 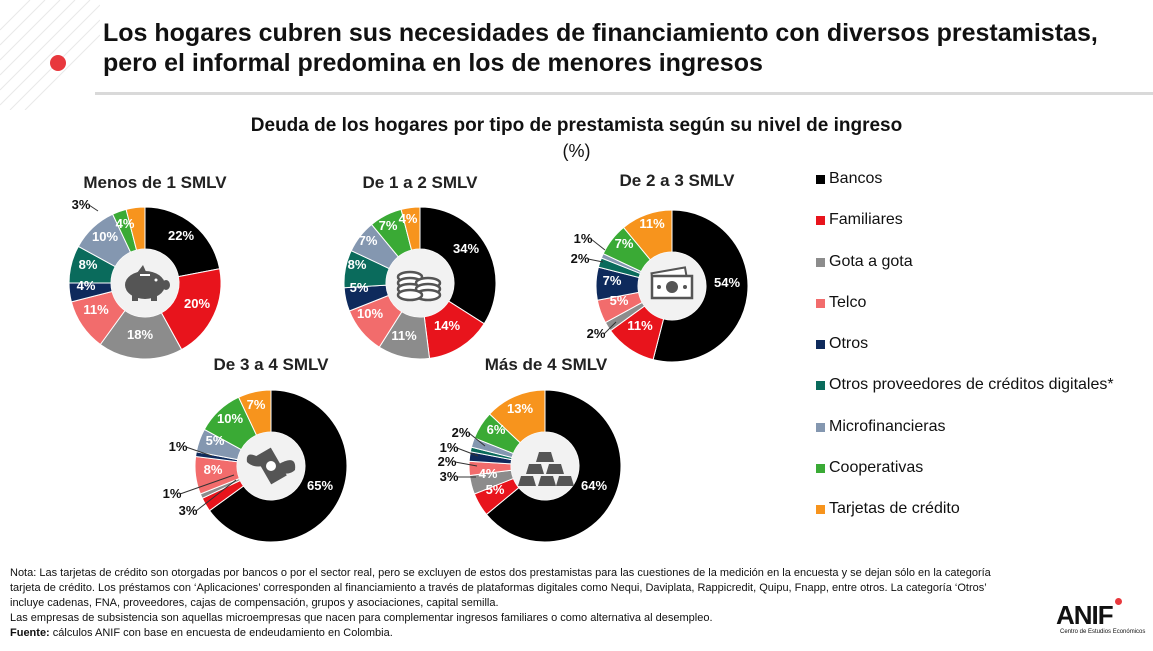 What do you see at coordinates (965, 520) in the screenshot?
I see `legend-item-tarjetas-de-credito: Tarjetas de crédito` at bounding box center [965, 520].